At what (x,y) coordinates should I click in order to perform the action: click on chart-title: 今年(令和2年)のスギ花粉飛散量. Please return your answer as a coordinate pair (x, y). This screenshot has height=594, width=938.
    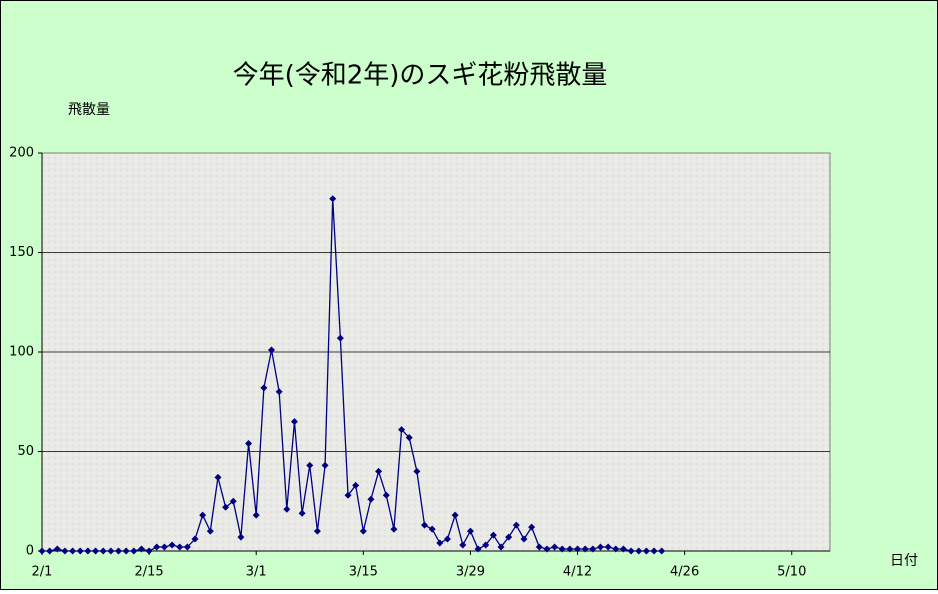
    Looking at the image, I should click on (420, 76).